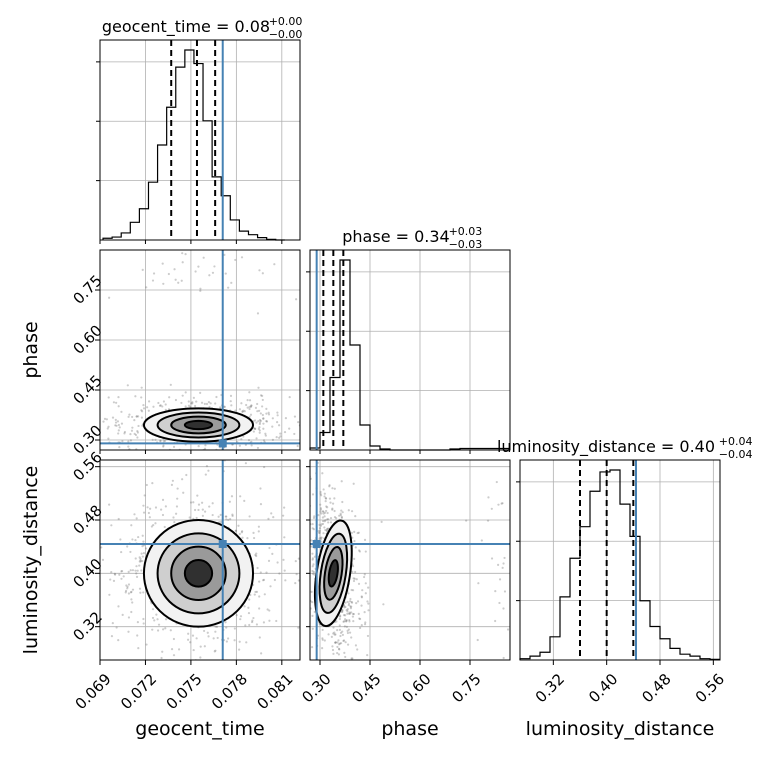 The image size is (760, 760). I want to click on xtick-label: 0.075, so click(184, 691).